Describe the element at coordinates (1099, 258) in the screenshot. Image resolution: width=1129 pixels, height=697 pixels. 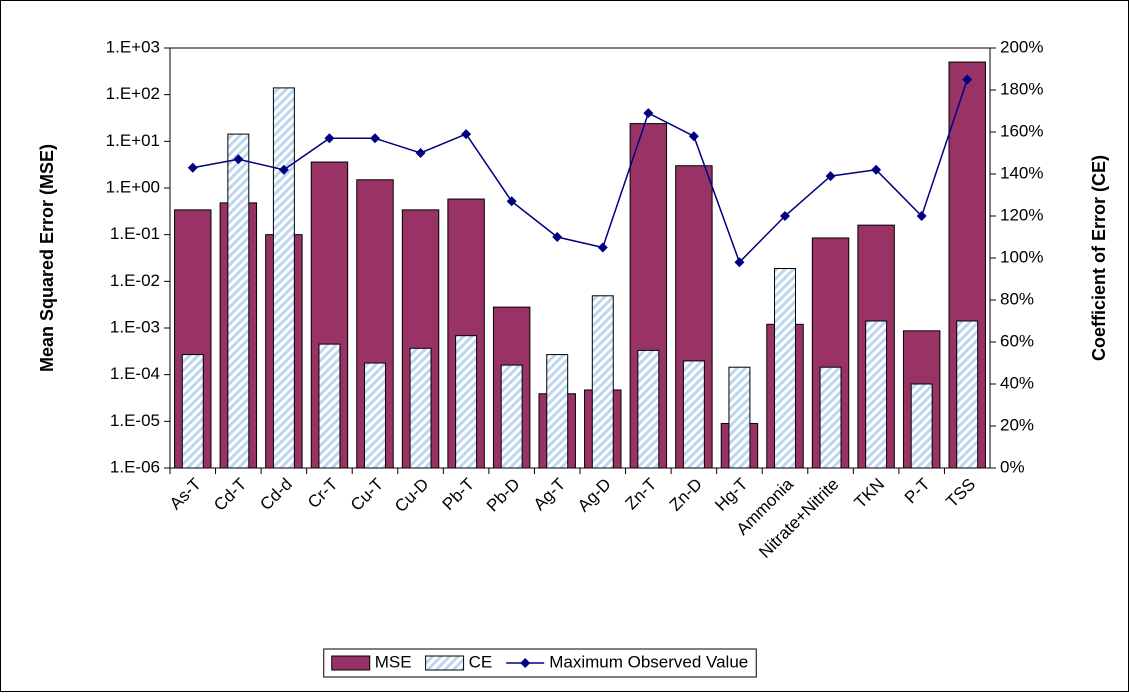
I see `y2-axis-title: Coefficient of Error (CE)` at that location.